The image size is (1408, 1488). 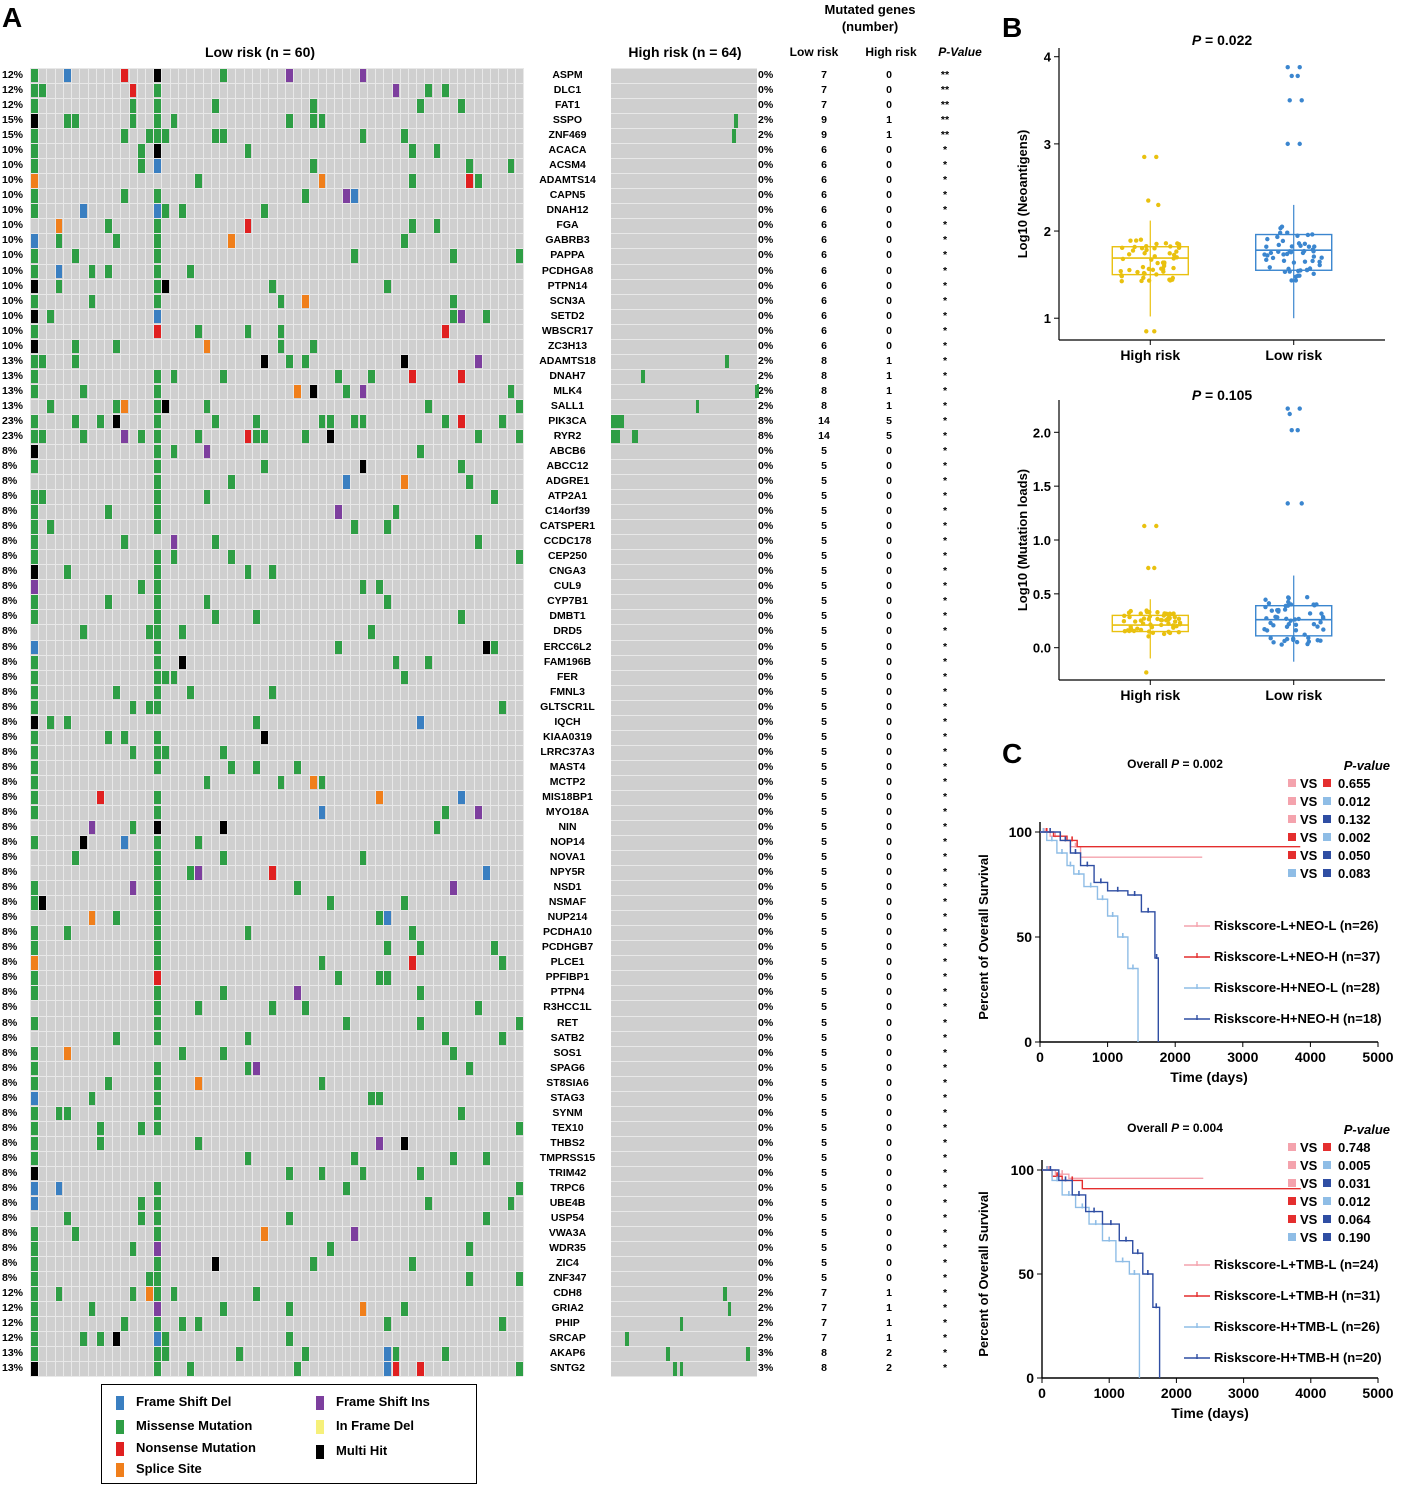 I want to click on gene-label: ERCC6L2, so click(x=567, y=646).